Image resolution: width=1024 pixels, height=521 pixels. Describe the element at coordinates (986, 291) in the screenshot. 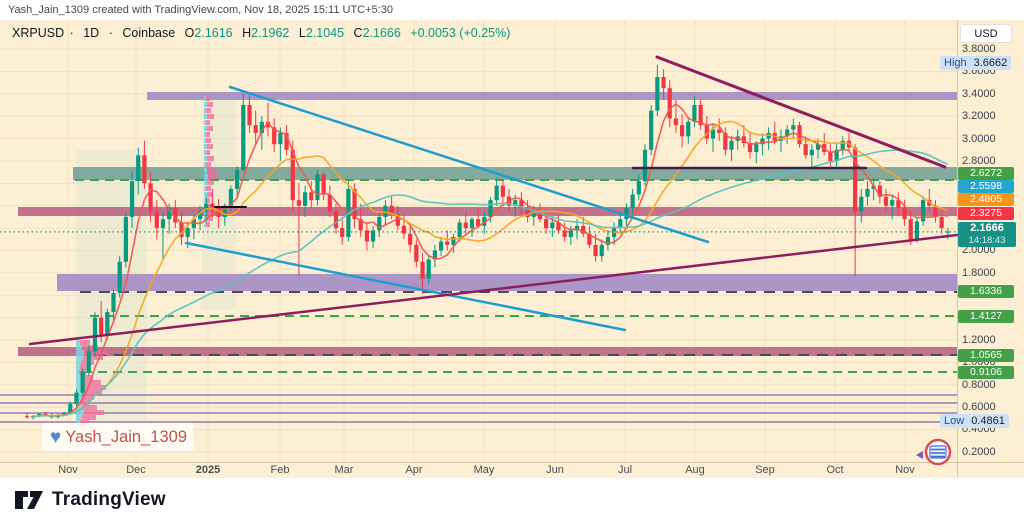

I see `price-level-label-1.6336: 1.6336` at that location.